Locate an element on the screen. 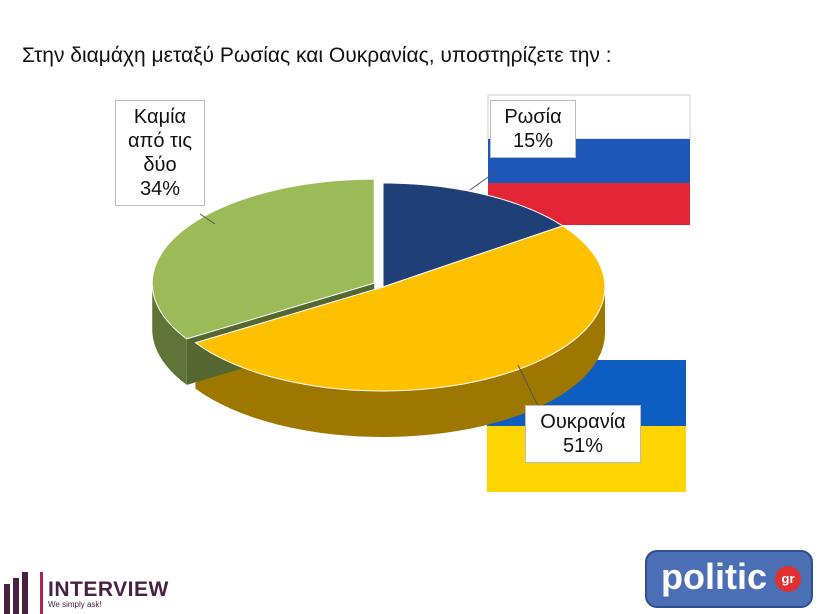 The height and width of the screenshot is (614, 823). logo-badge: gr is located at coordinates (788, 579).